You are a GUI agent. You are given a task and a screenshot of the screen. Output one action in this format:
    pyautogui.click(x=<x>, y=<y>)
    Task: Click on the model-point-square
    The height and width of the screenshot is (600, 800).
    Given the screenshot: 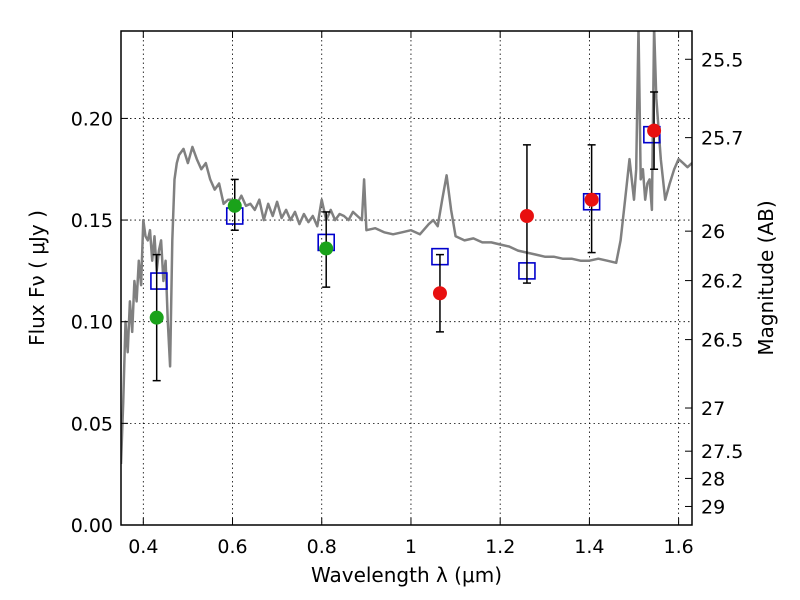 What is the action you would take?
    pyautogui.click(x=159, y=281)
    